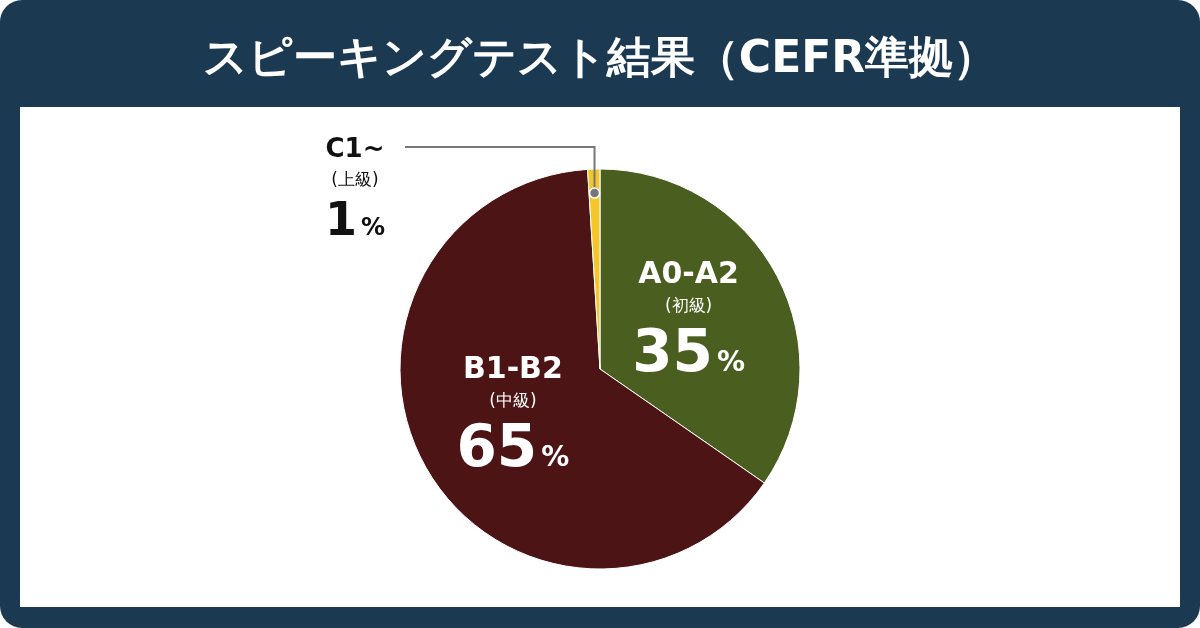  Describe the element at coordinates (688, 350) in the screenshot. I see `data-label: 35%` at that location.